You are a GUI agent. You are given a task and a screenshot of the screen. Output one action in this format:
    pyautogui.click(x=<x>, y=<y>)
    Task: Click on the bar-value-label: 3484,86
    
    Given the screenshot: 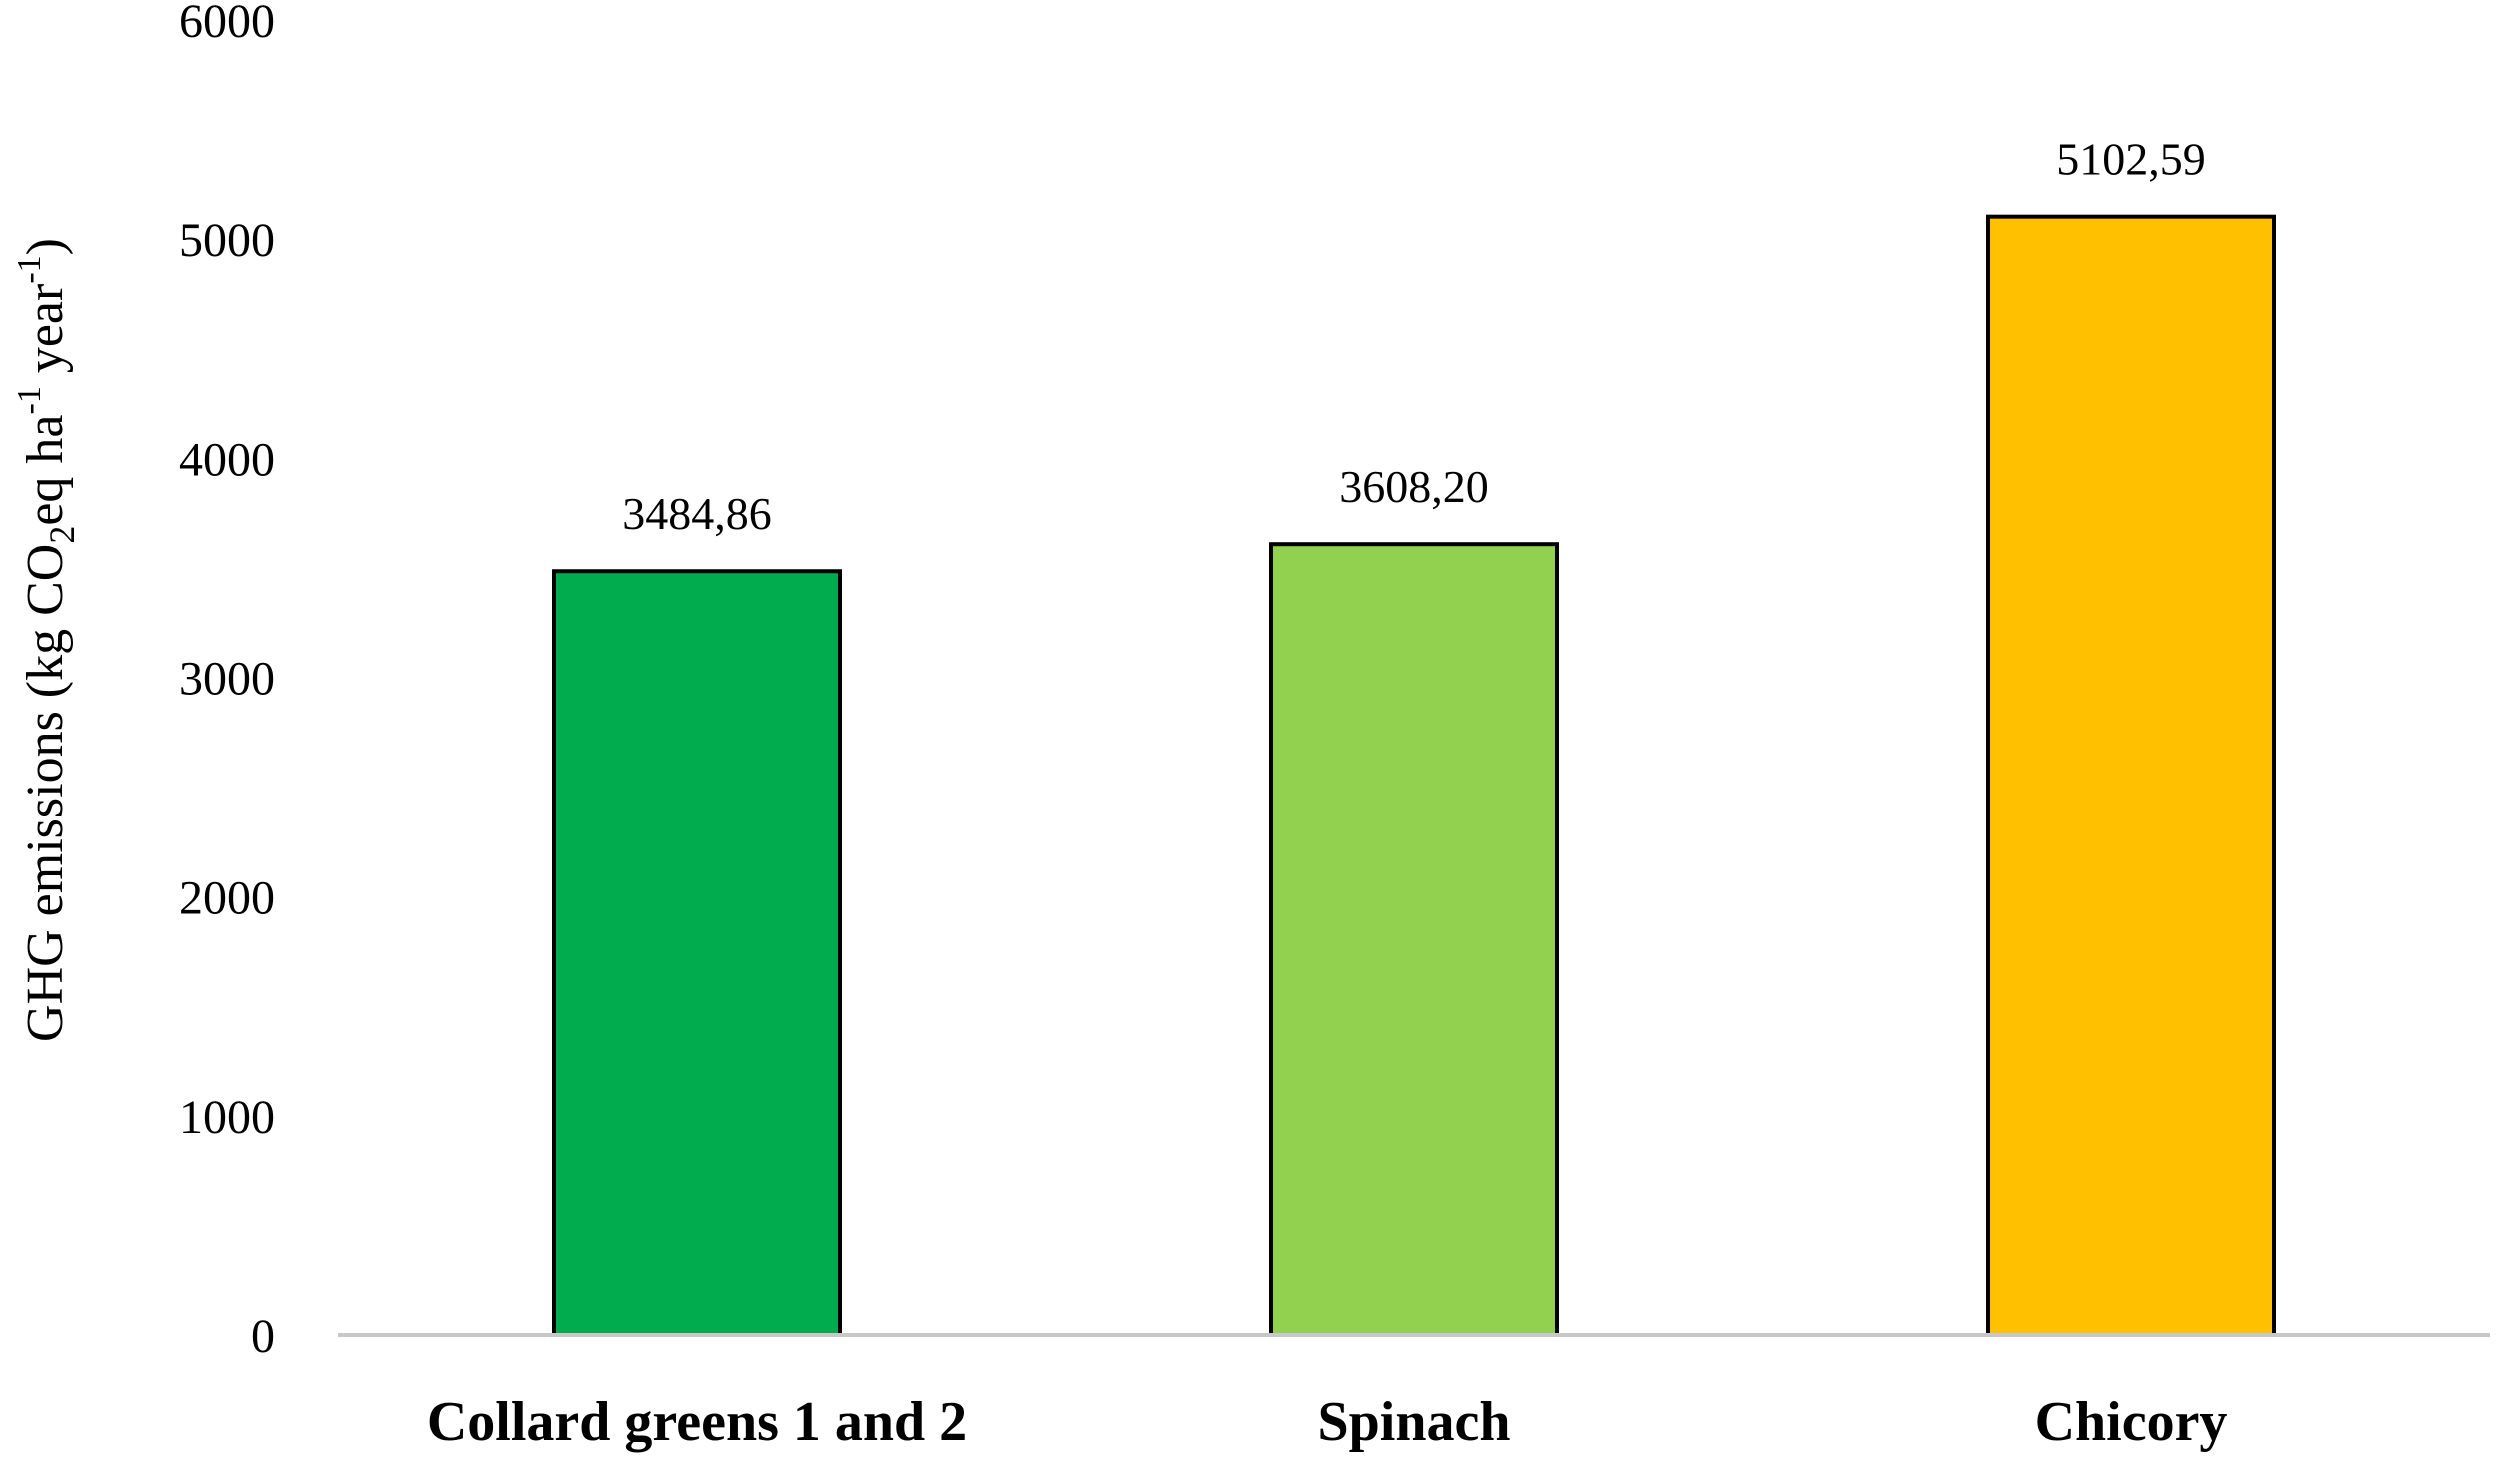 What is the action you would take?
    pyautogui.click(x=697, y=513)
    